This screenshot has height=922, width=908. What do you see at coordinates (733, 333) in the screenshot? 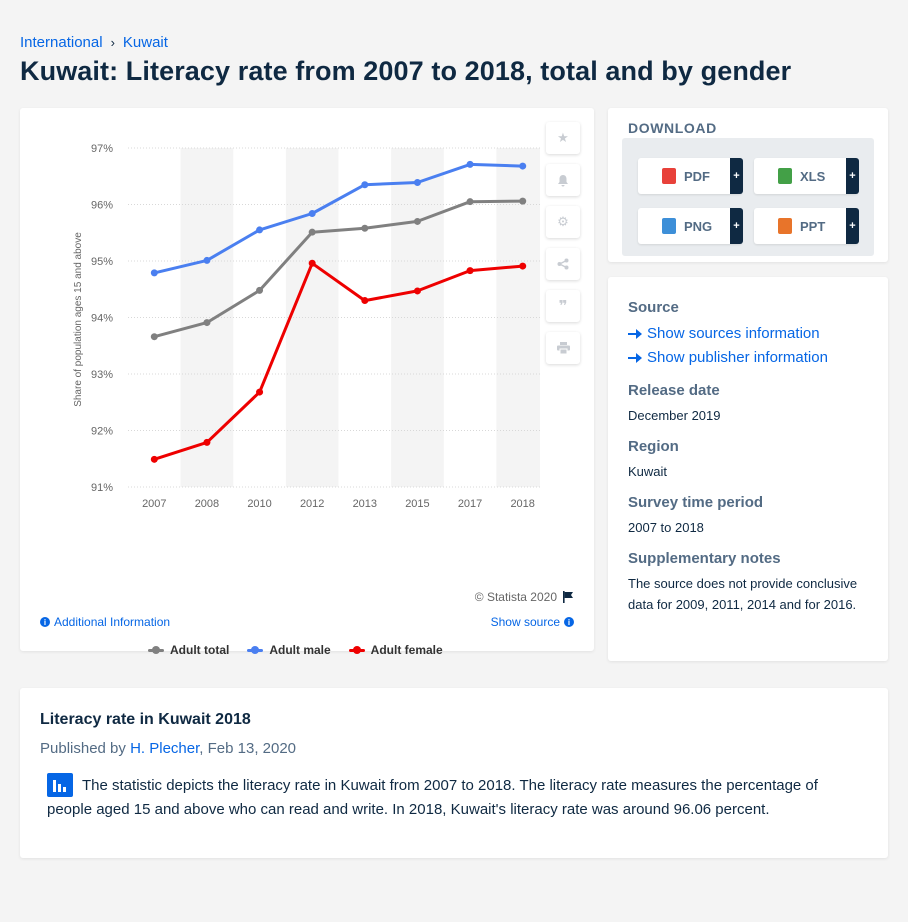
I see `show-sources-label: Show sources information` at bounding box center [733, 333].